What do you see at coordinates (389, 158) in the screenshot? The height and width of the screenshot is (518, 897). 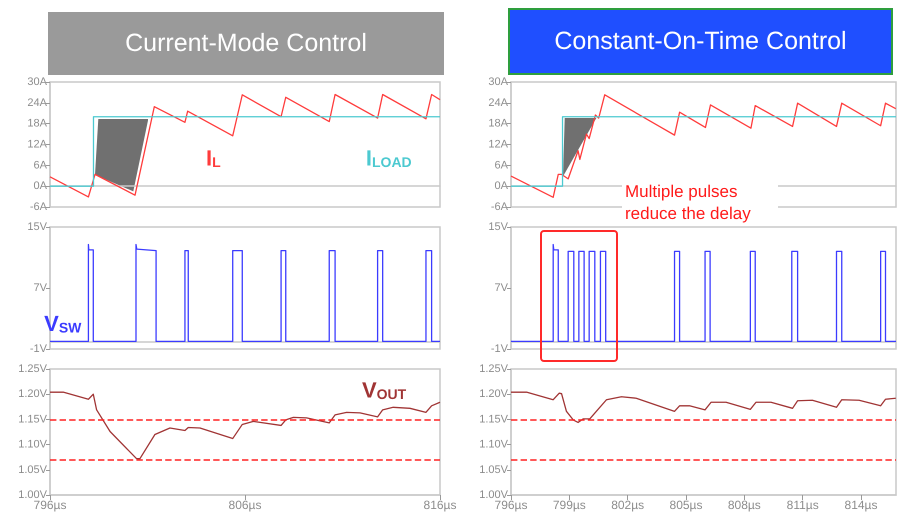 I see `series-label: ILOAD` at bounding box center [389, 158].